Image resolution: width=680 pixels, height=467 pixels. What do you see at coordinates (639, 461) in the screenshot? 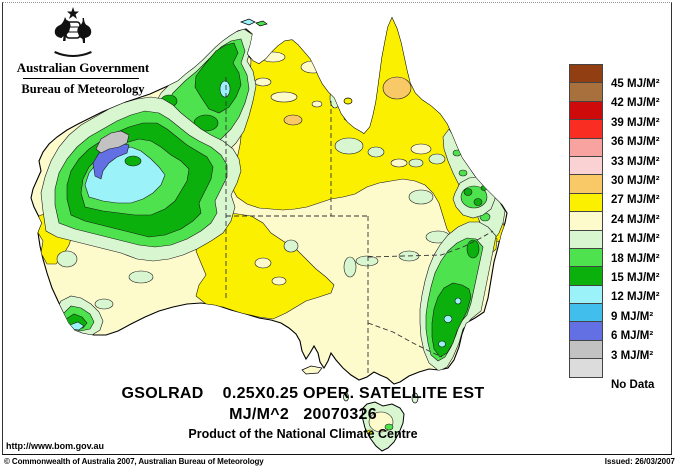
I see `issued-date: Issued: 26/03/2007` at bounding box center [639, 461].